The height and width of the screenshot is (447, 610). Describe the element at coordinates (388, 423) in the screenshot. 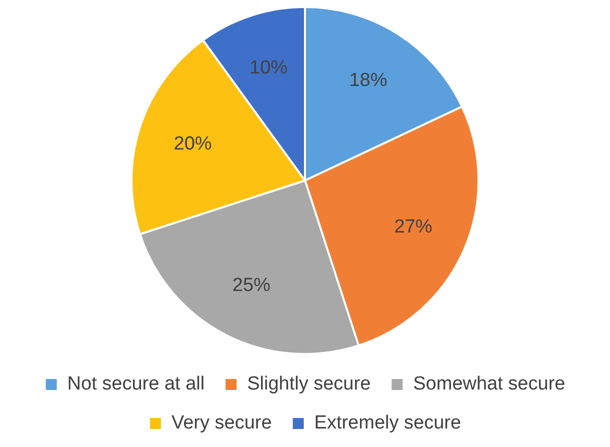

I see `legend-label: Extremely secure` at that location.